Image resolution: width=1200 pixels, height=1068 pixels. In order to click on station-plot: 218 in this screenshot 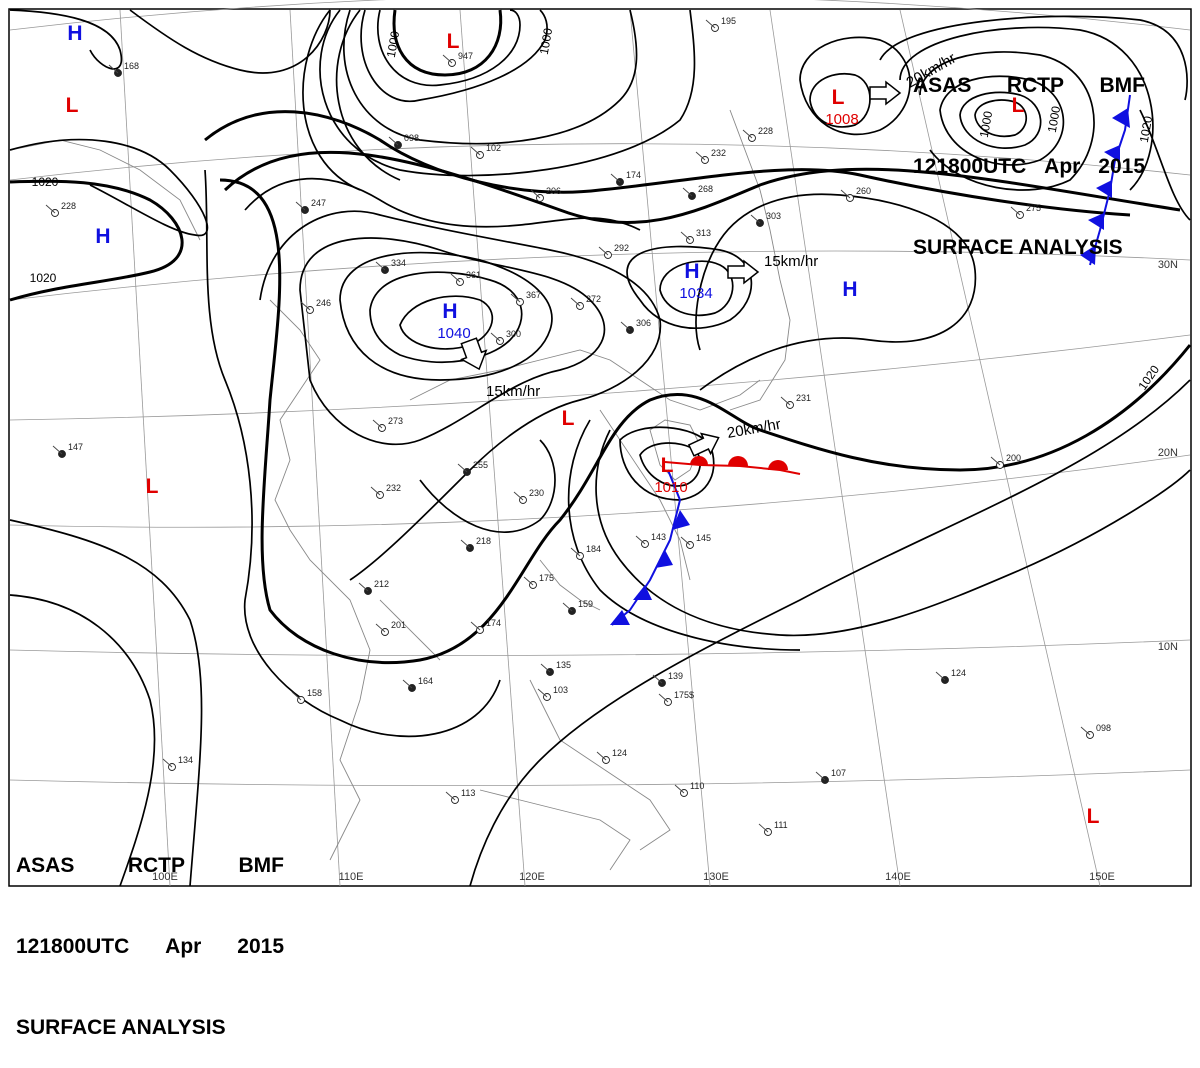, I will do `click(475, 544)`.